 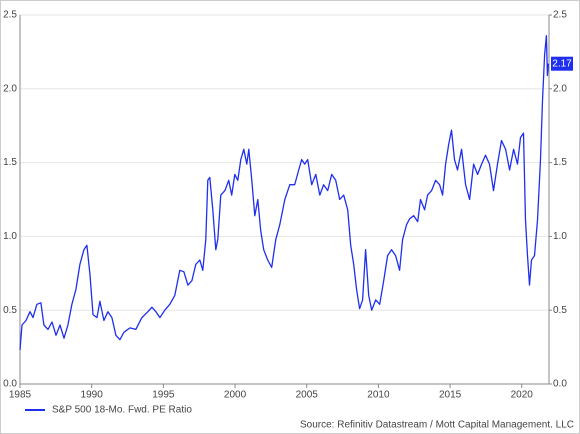 What do you see at coordinates (560, 88) in the screenshot?
I see `y2-tick-label: 2.0` at bounding box center [560, 88].